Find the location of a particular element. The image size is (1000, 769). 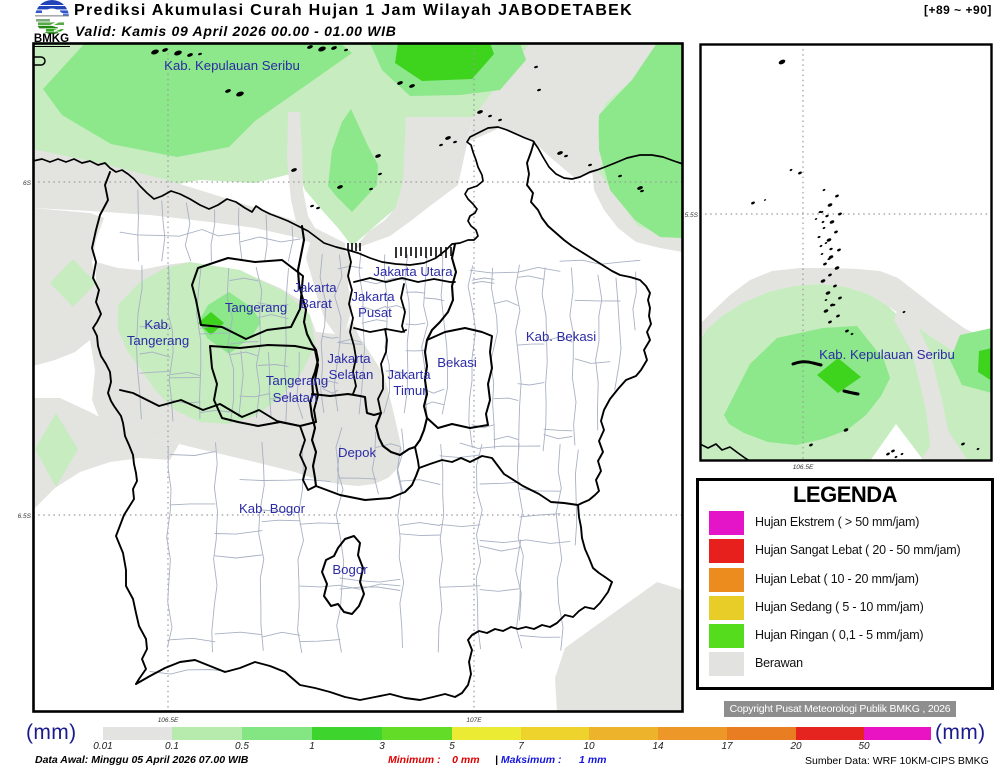

svg-text: 6S is located at coordinates (27, 183).